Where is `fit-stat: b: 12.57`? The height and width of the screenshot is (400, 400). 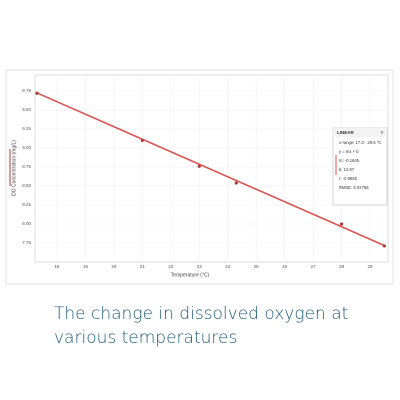 fit-stat: b: 12.57 is located at coordinates (347, 169).